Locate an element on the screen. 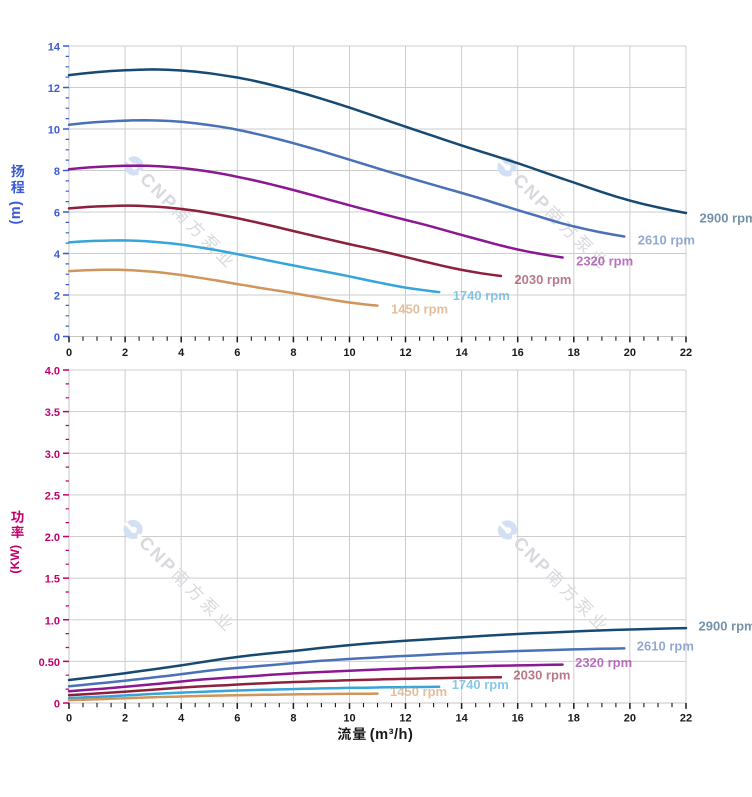  svg-text: (m³/h) is located at coordinates (392, 735).